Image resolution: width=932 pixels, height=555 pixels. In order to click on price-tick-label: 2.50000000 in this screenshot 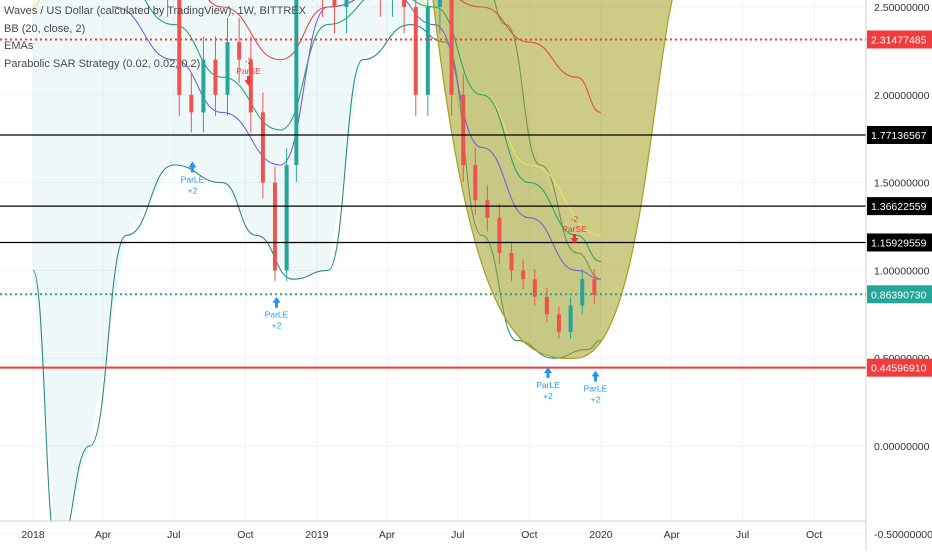, I will do `click(902, 8)`.